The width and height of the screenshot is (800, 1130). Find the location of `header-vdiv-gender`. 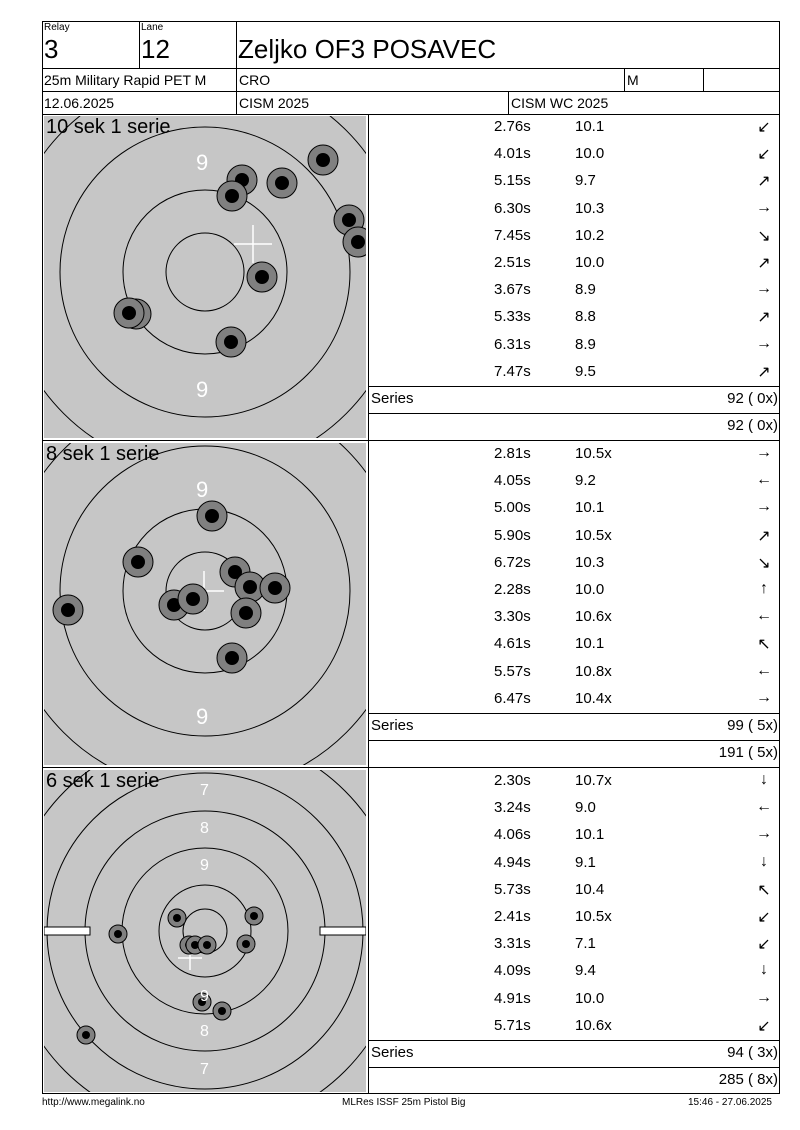

header-vdiv-gender is located at coordinates (624, 79).